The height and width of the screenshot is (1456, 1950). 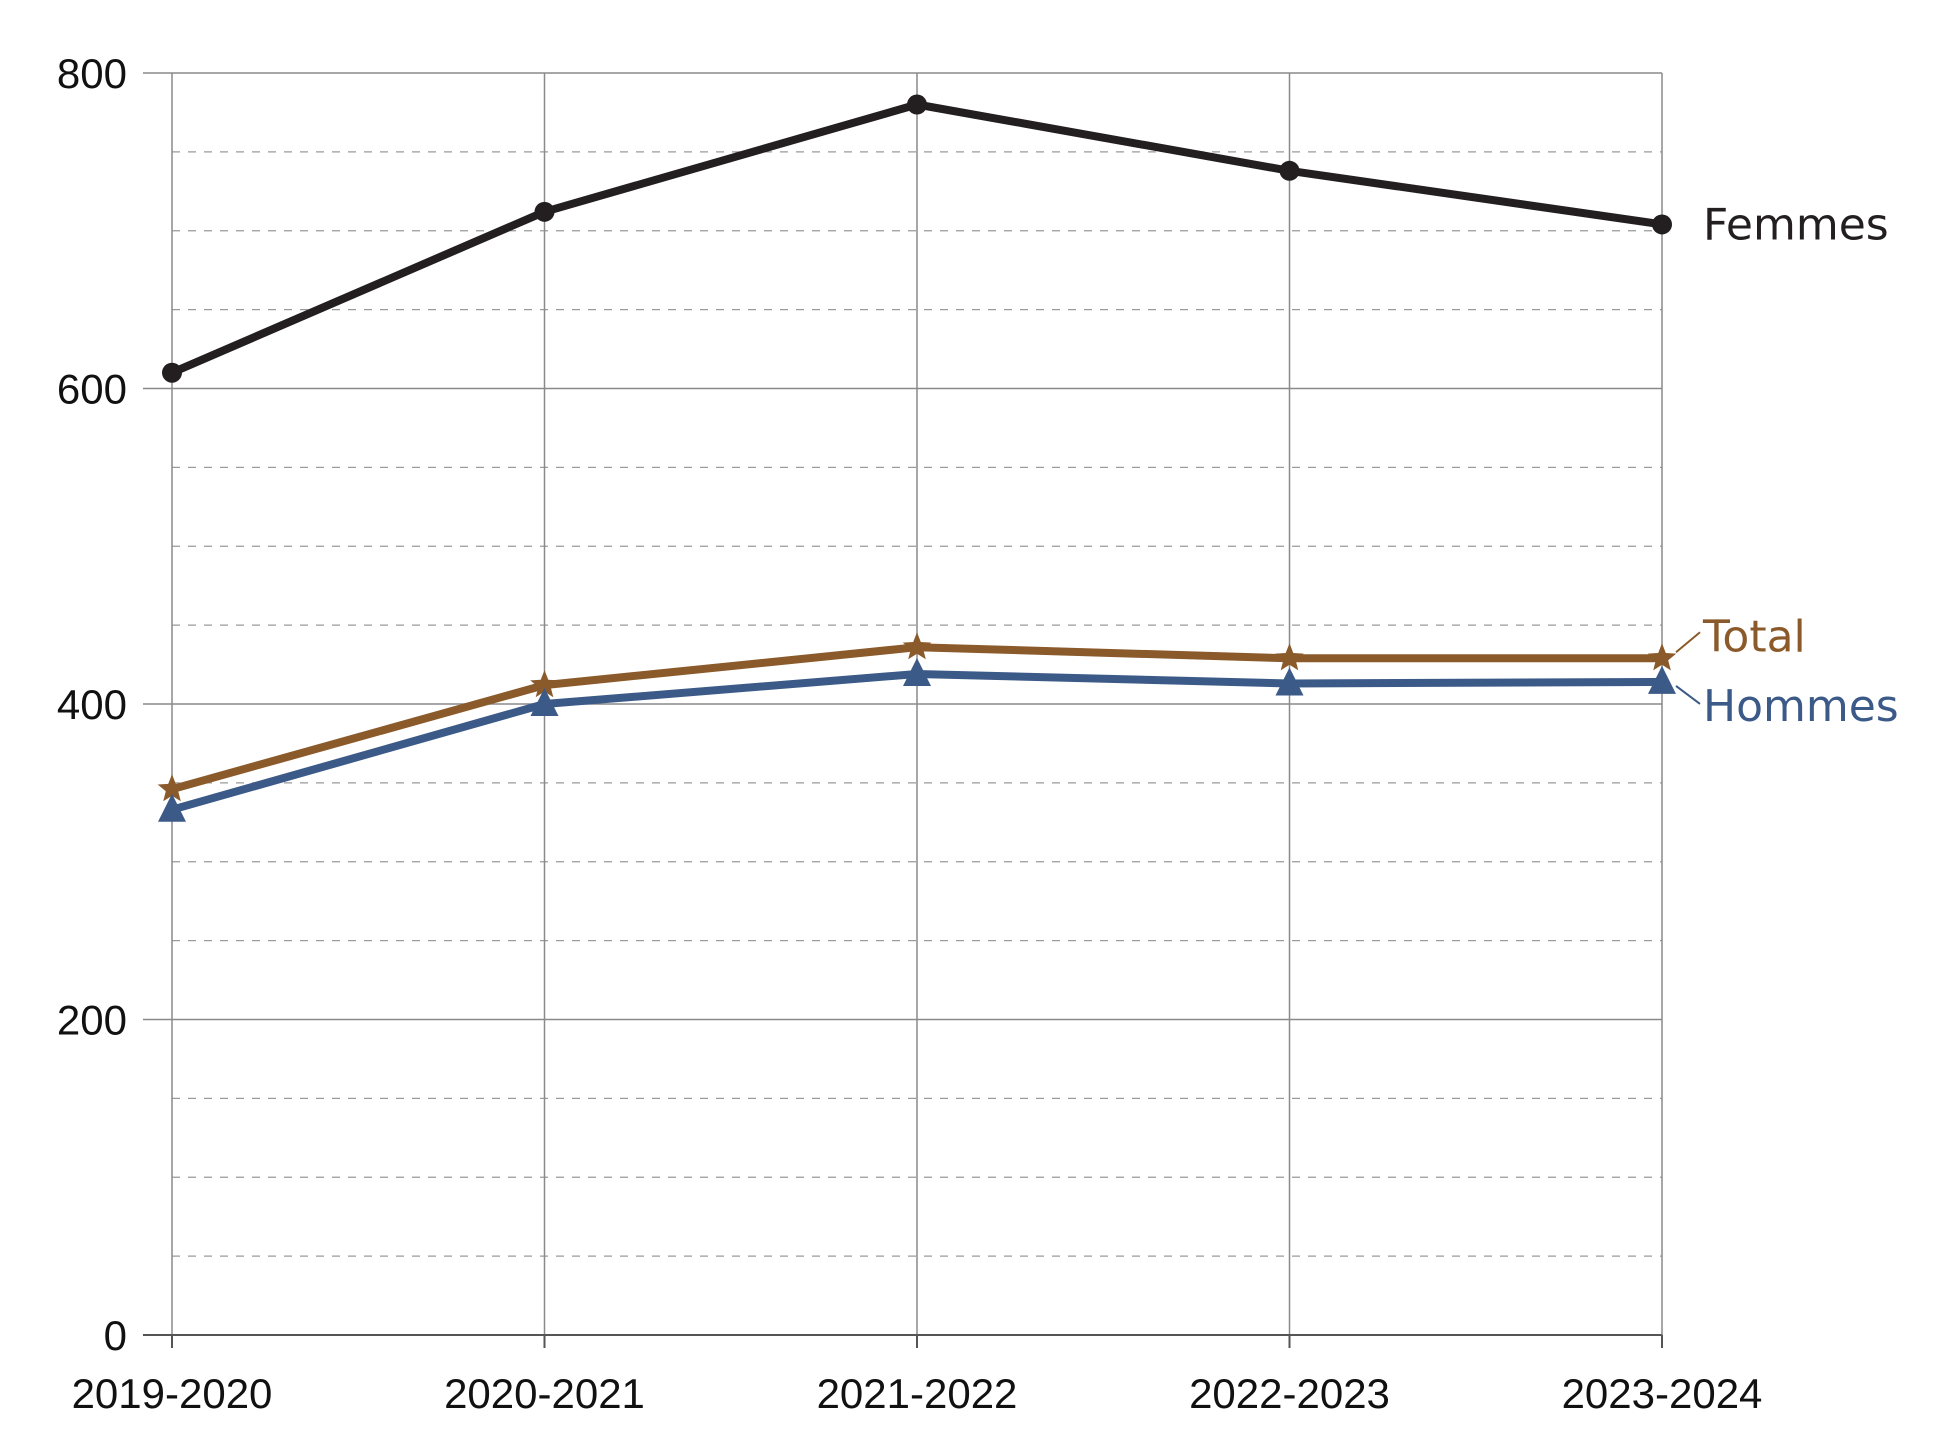 I want to click on series-label-total: Total, so click(x=1754, y=636).